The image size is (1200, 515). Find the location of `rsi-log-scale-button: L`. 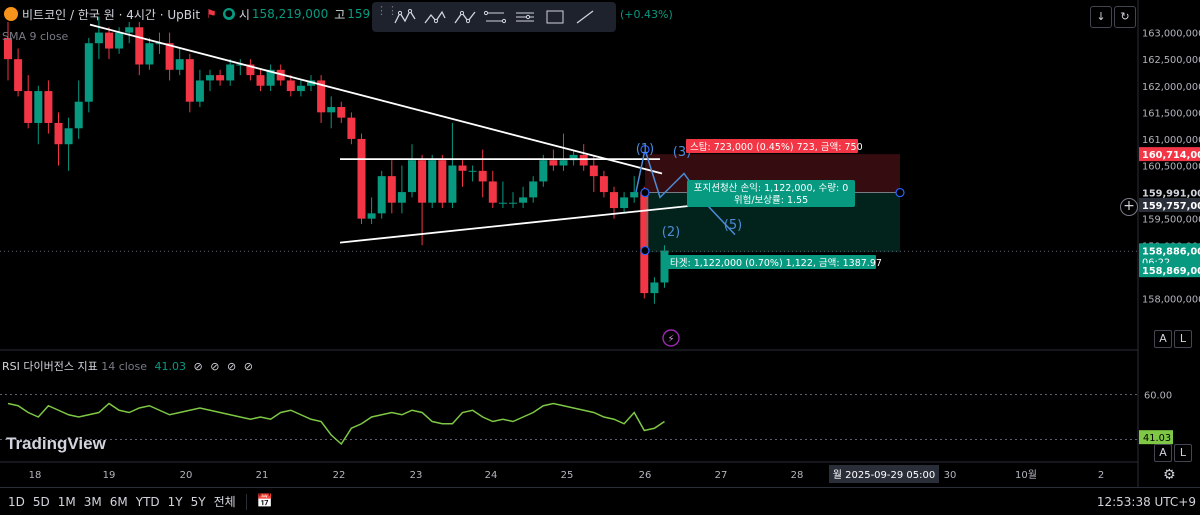

rsi-log-scale-button: L is located at coordinates (1183, 453).